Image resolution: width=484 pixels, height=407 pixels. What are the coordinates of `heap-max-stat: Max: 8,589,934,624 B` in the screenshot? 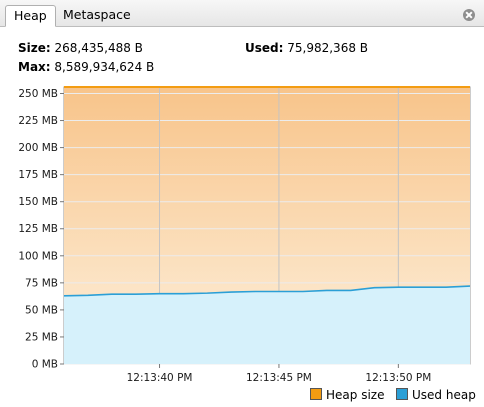 It's located at (86, 67).